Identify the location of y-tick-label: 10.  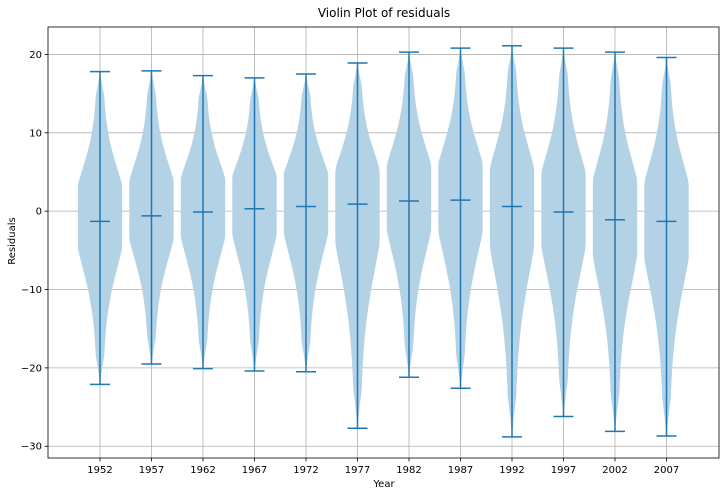
(35, 133).